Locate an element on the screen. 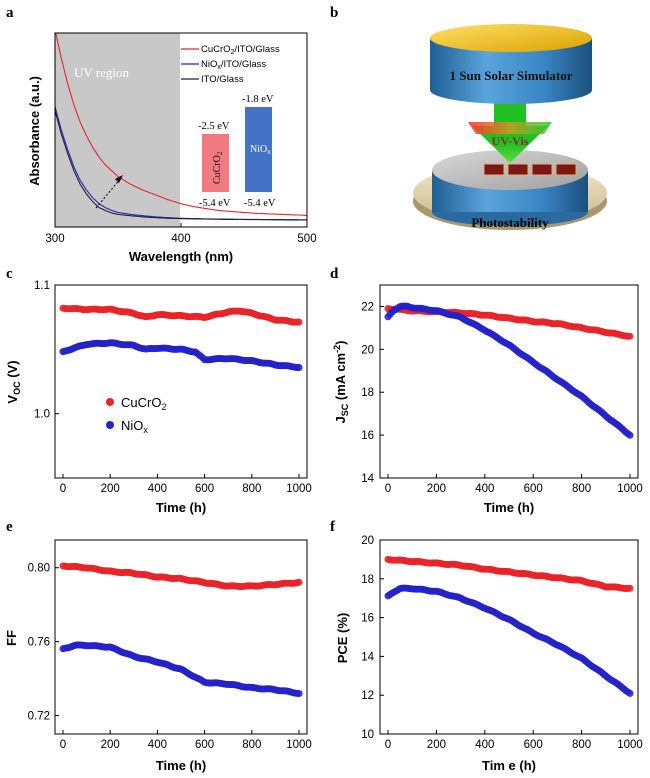 The height and width of the screenshot is (778, 650). jsc-markers is located at coordinates (509, 370).